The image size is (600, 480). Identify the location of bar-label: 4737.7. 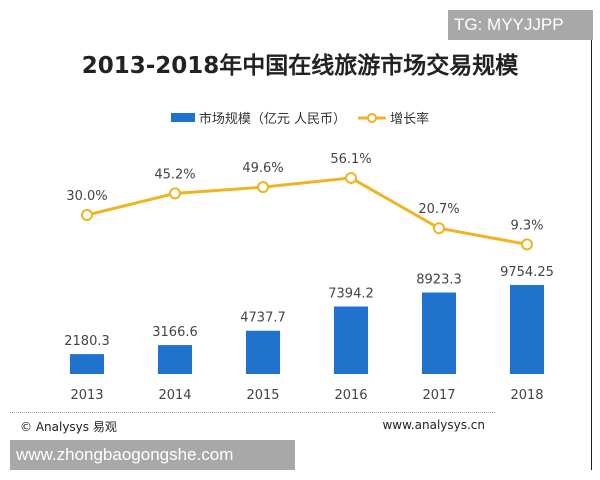
(263, 318).